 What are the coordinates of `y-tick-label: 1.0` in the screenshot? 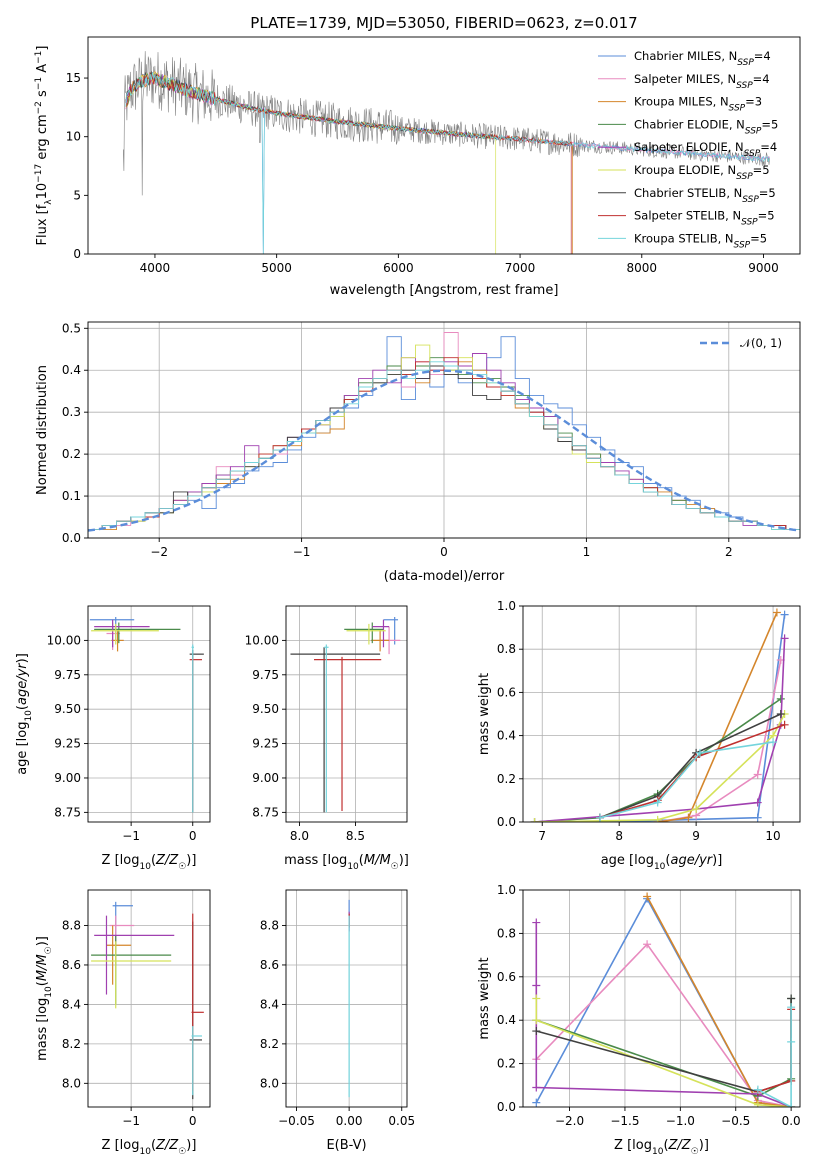 It's located at (506, 890).